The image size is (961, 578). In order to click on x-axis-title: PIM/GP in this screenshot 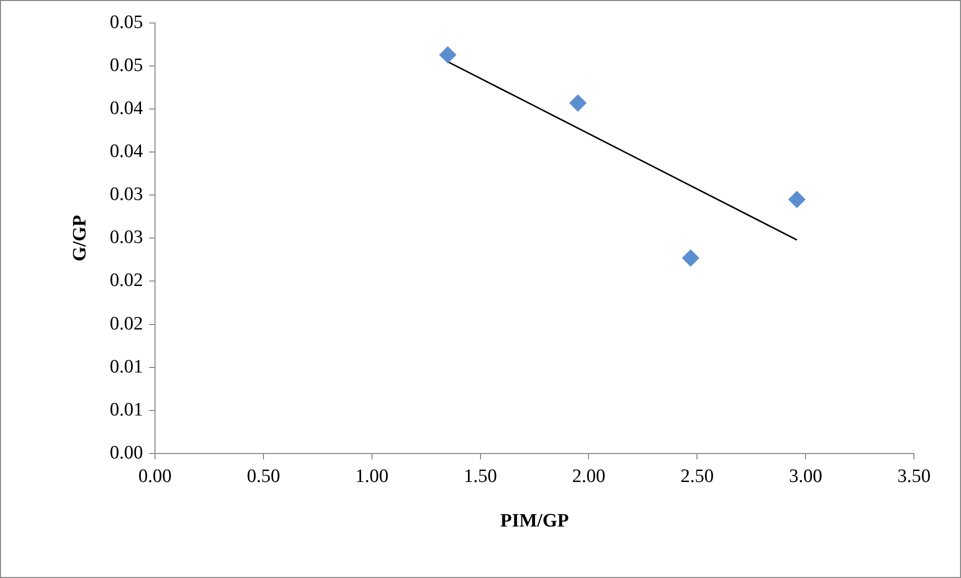, I will do `click(535, 521)`.